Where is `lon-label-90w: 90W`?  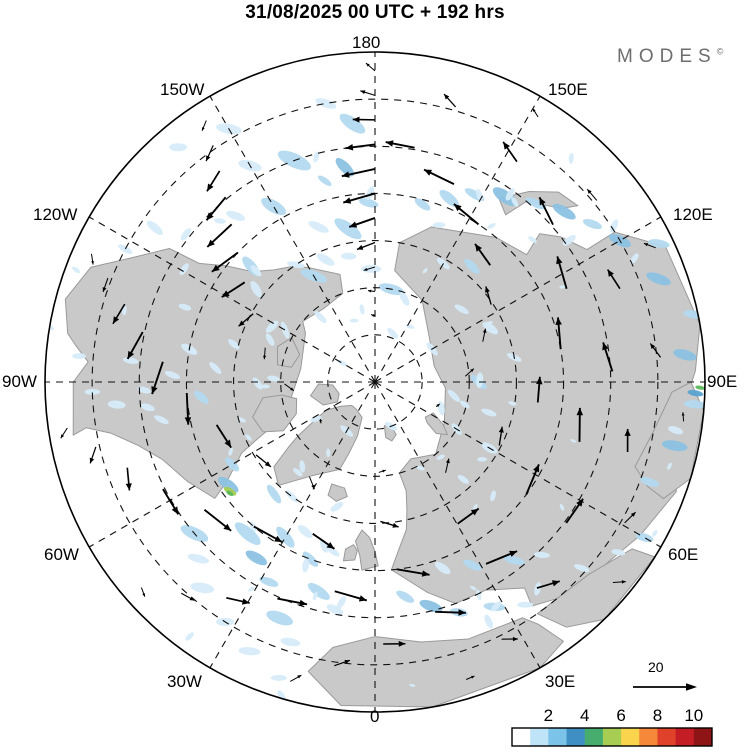
lon-label-90w: 90W is located at coordinates (19, 382).